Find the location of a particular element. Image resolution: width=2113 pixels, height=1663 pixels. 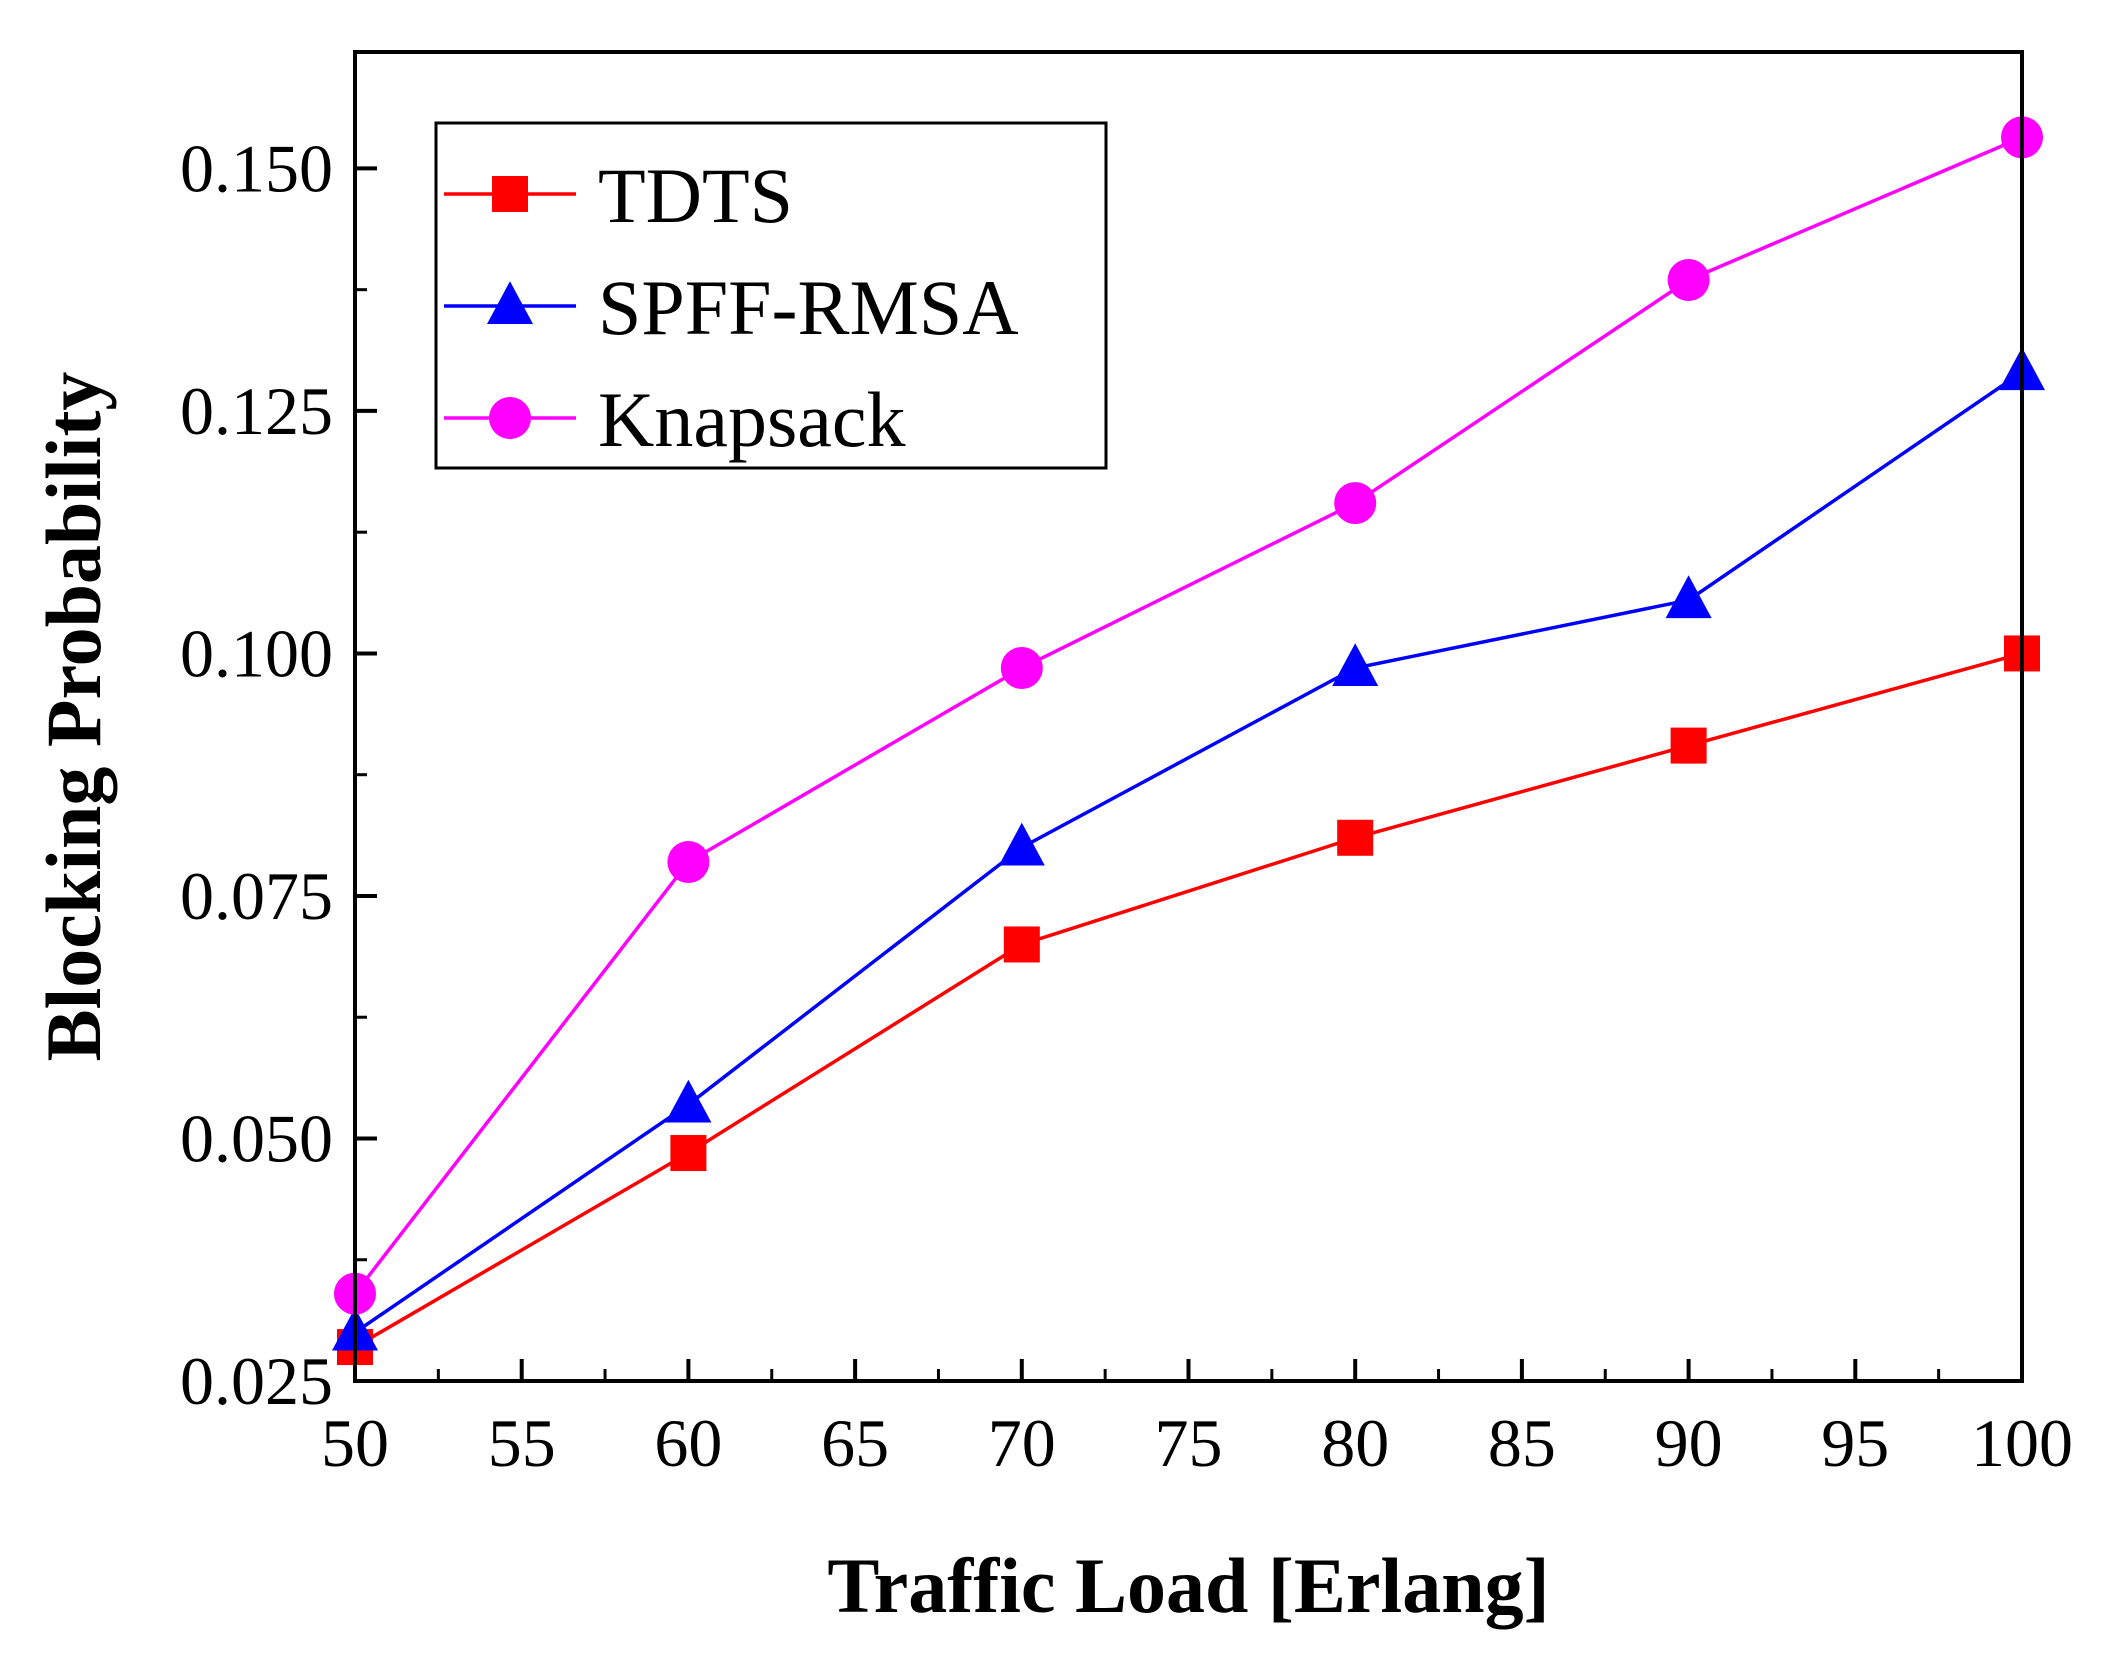

x-tick-label: 95 is located at coordinates (1855, 1443).